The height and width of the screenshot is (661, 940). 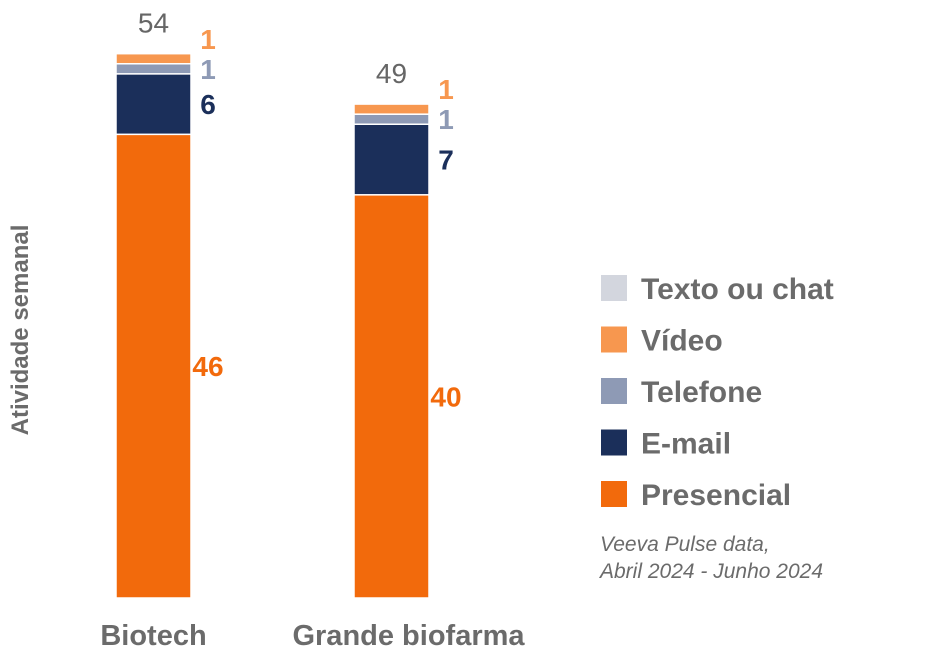 I want to click on legend-label-e-mail: E-mail, so click(x=686, y=444).